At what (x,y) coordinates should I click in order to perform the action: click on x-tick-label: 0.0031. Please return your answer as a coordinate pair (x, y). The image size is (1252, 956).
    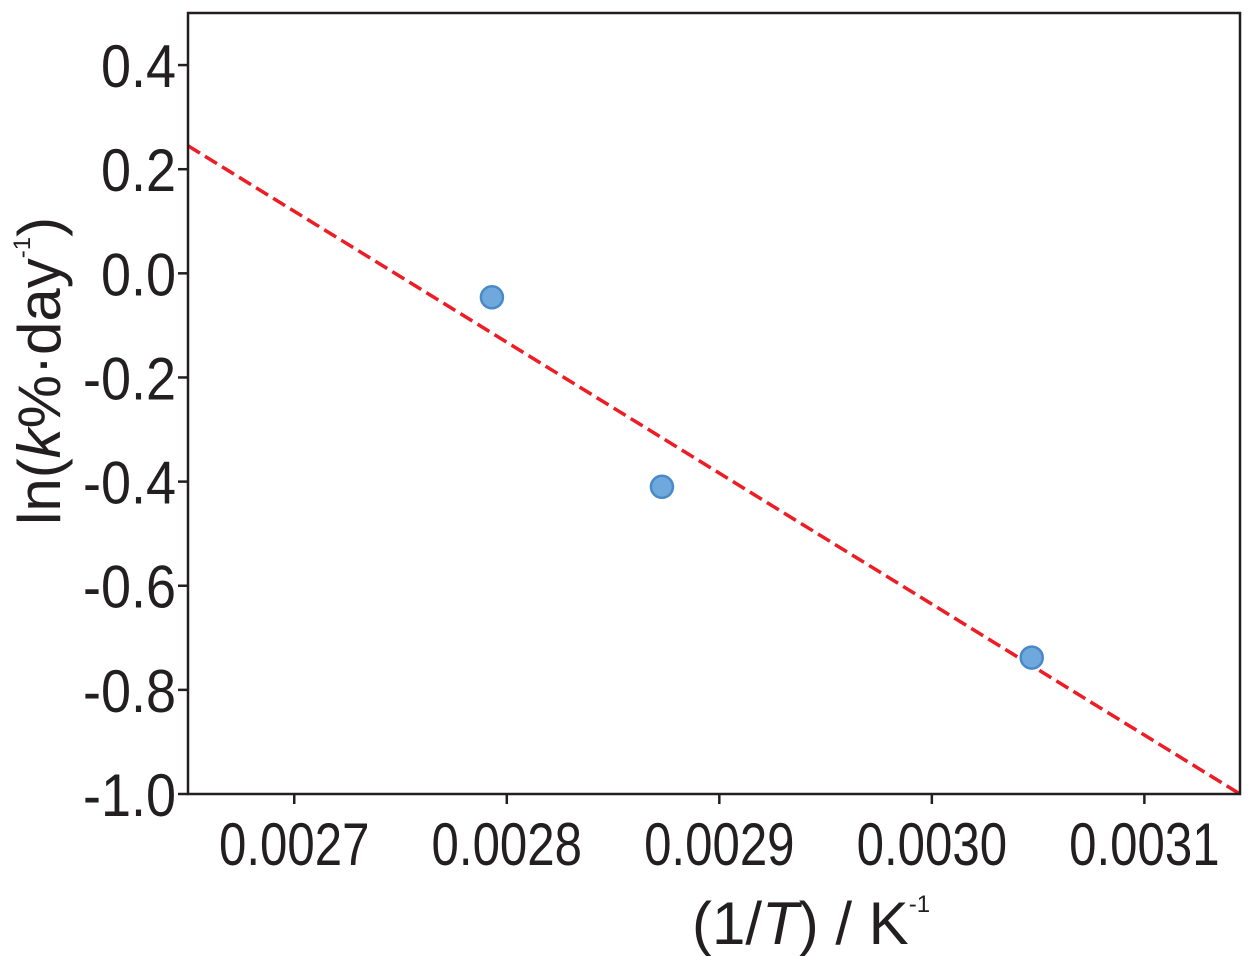
    Looking at the image, I should click on (1144, 844).